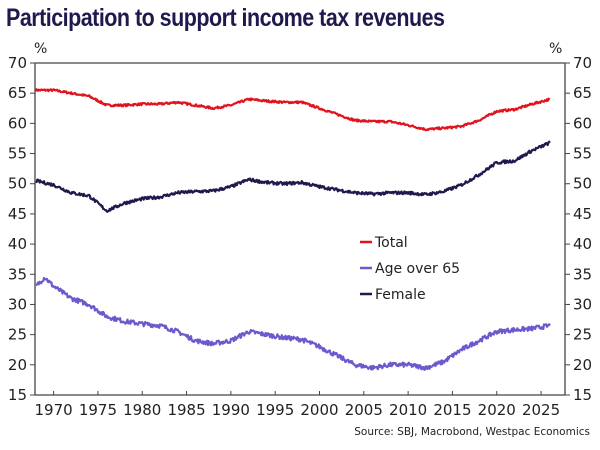  What do you see at coordinates (582, 93) in the screenshot?
I see `y-tick-label-right: 65` at bounding box center [582, 93].